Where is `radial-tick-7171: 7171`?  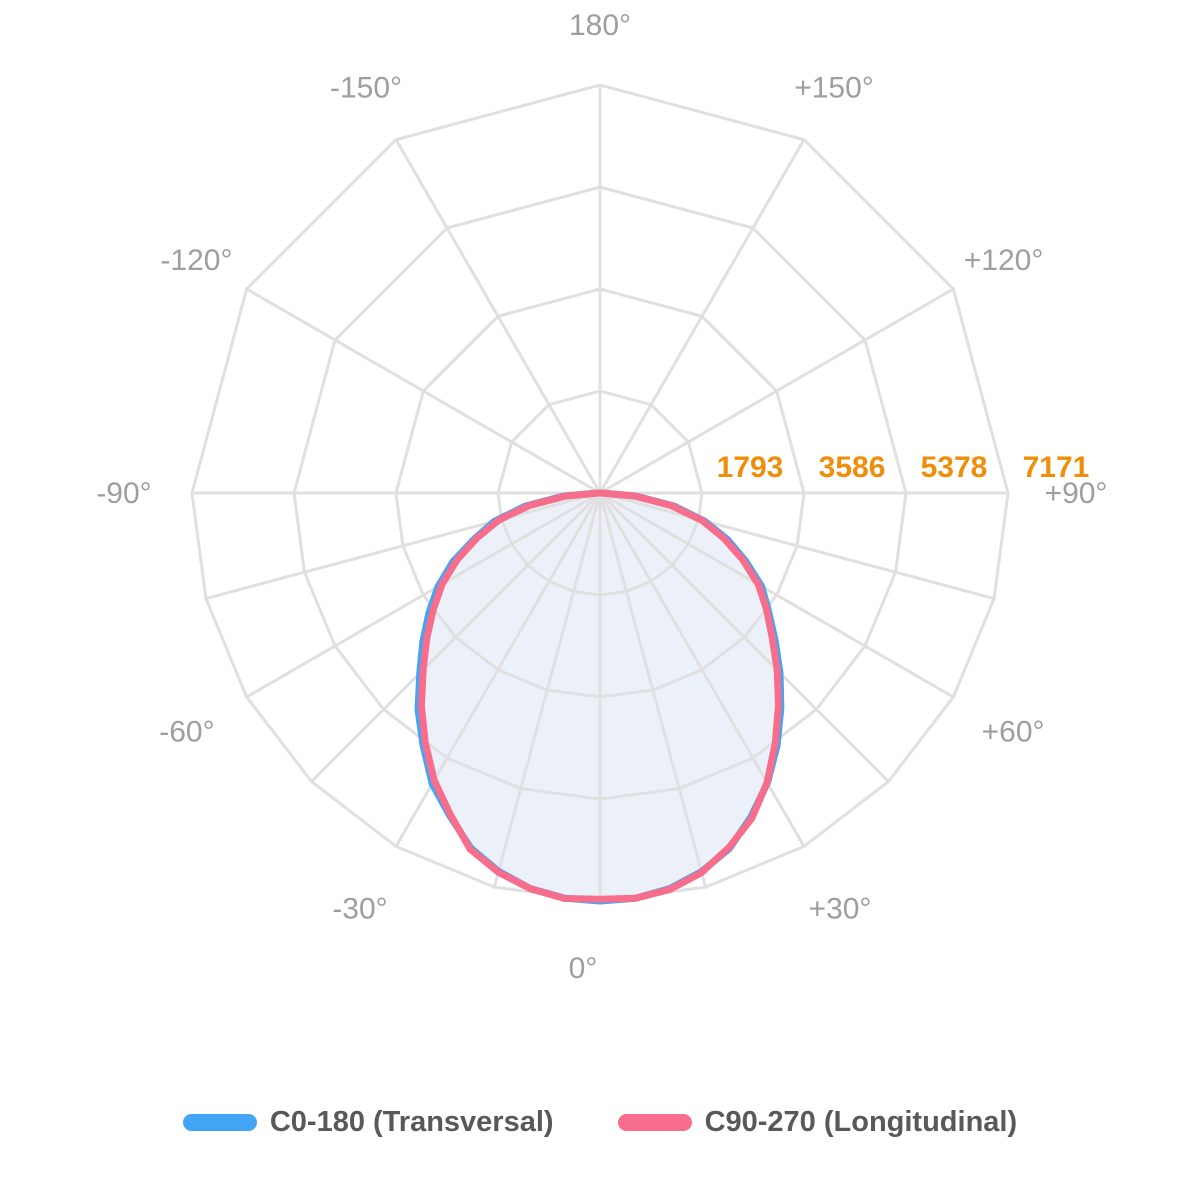
radial-tick-7171: 7171 is located at coordinates (1056, 467).